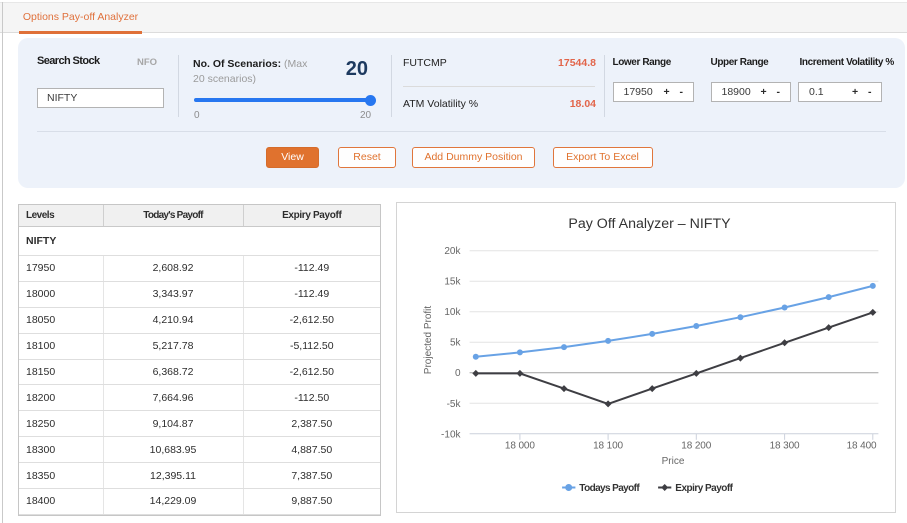 This screenshot has height=523, width=907. I want to click on svg-text: 20k, so click(452, 251).